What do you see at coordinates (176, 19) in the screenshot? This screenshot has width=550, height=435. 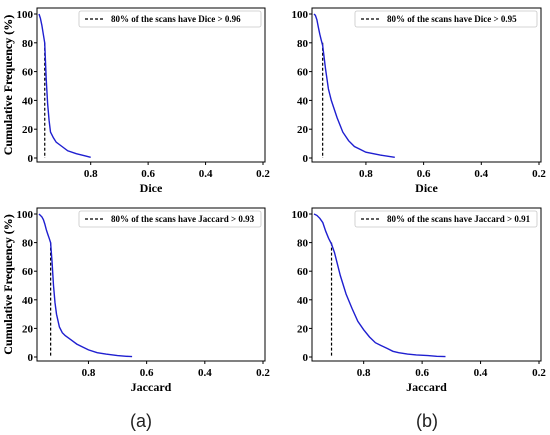 I see `legend-text: 80% of the scans have Dice > 0.96` at bounding box center [176, 19].